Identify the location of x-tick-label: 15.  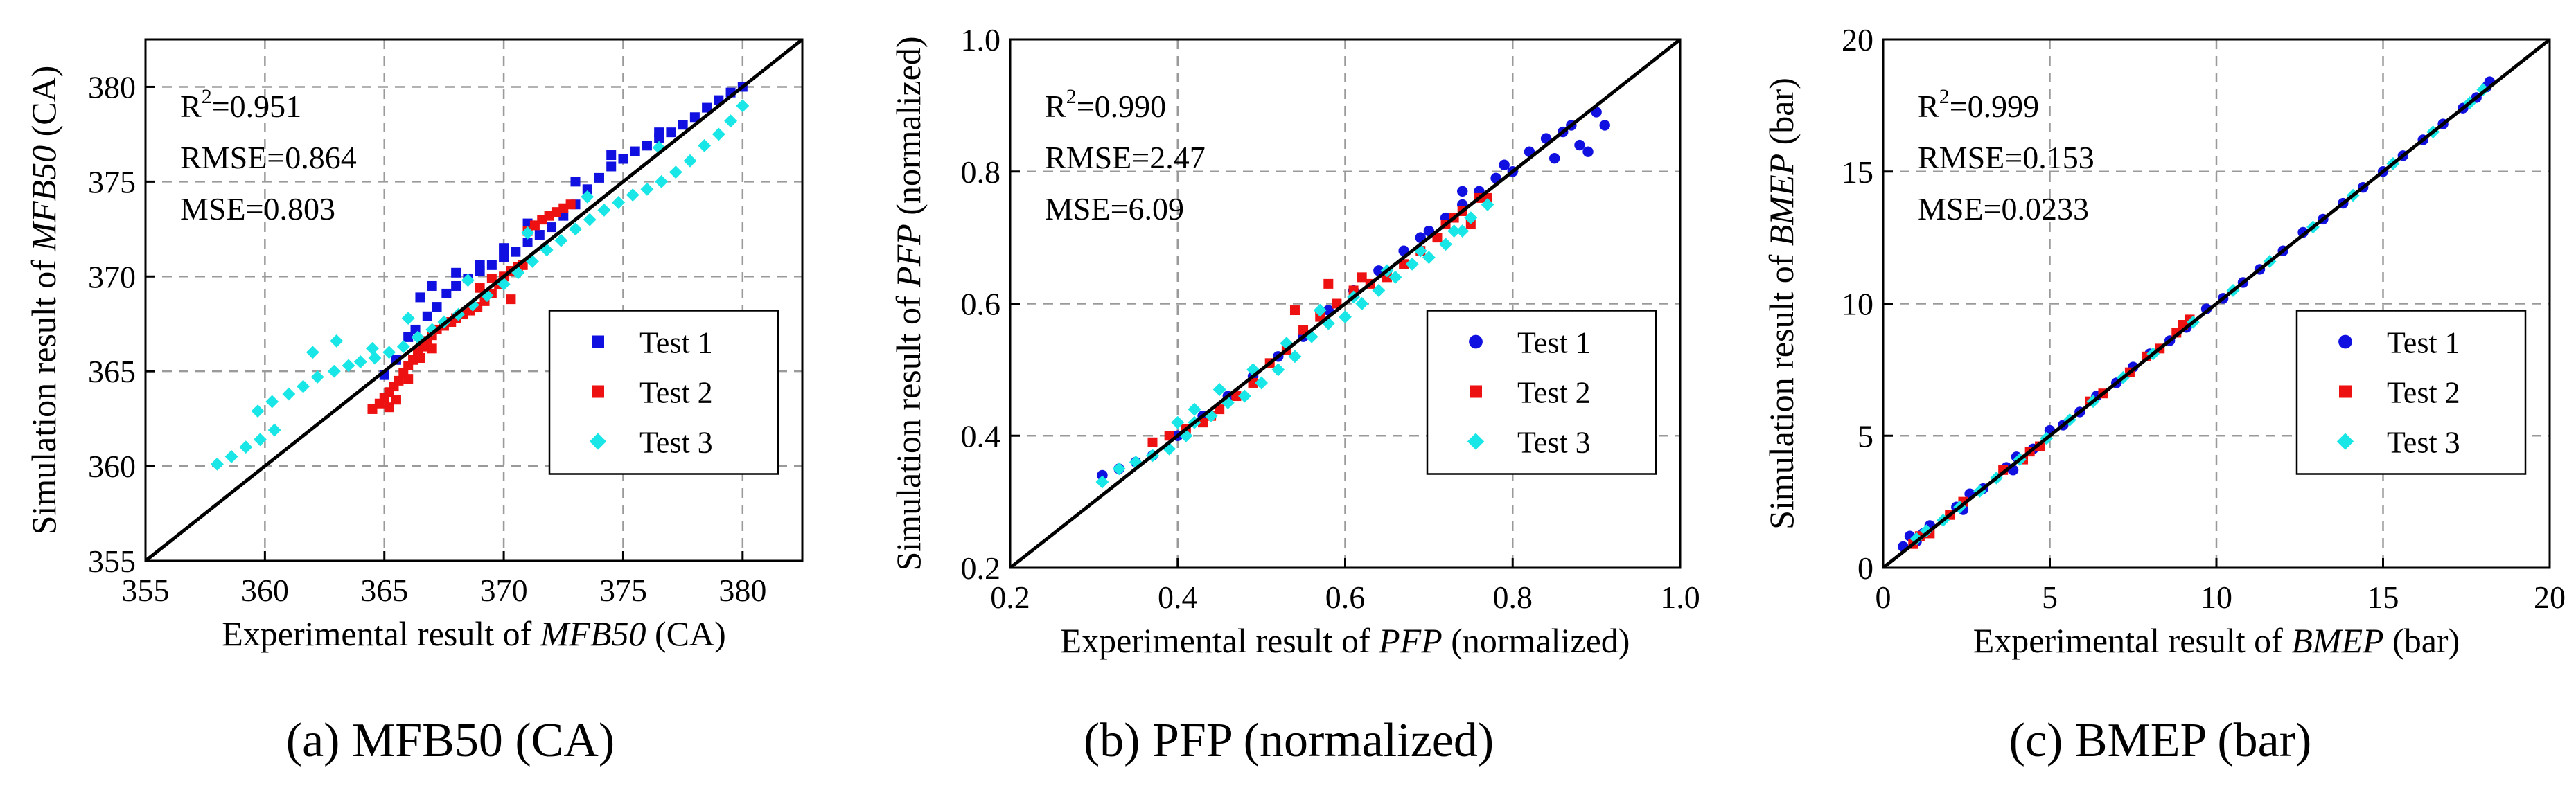
(2383, 597).